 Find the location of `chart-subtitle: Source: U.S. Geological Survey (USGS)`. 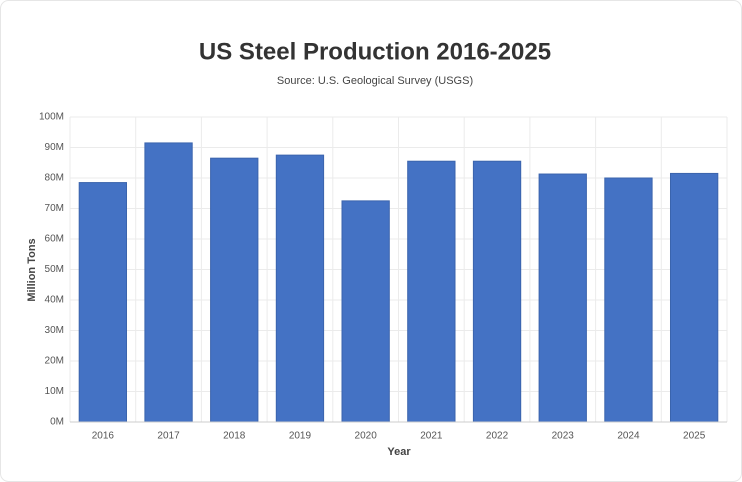

chart-subtitle: Source: U.S. Geological Survey (USGS) is located at coordinates (375, 81).